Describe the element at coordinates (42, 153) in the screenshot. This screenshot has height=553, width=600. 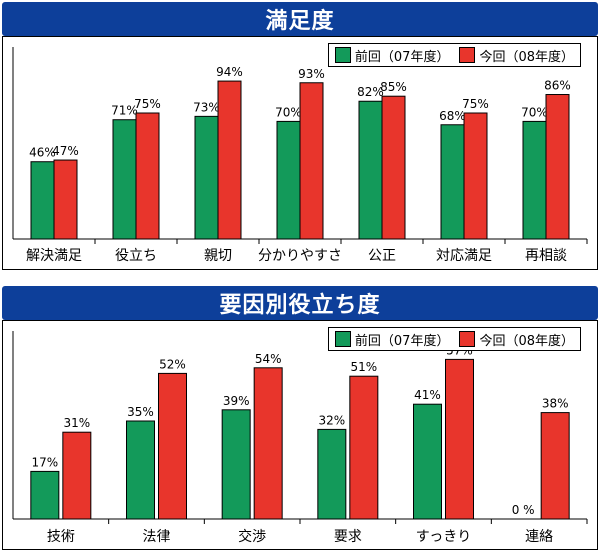
I see `data-label-previous: 46%` at that location.